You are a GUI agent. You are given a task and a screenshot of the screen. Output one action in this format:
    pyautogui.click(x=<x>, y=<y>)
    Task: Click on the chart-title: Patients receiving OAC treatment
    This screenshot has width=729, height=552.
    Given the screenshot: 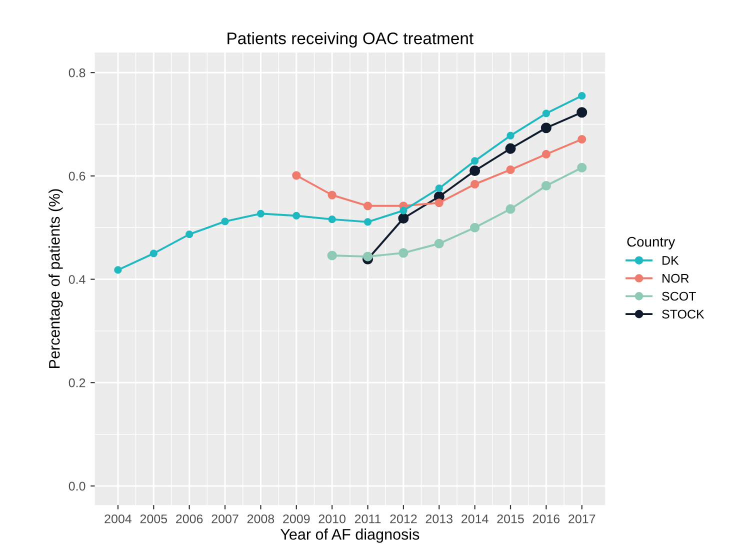 What is the action you would take?
    pyautogui.click(x=351, y=40)
    